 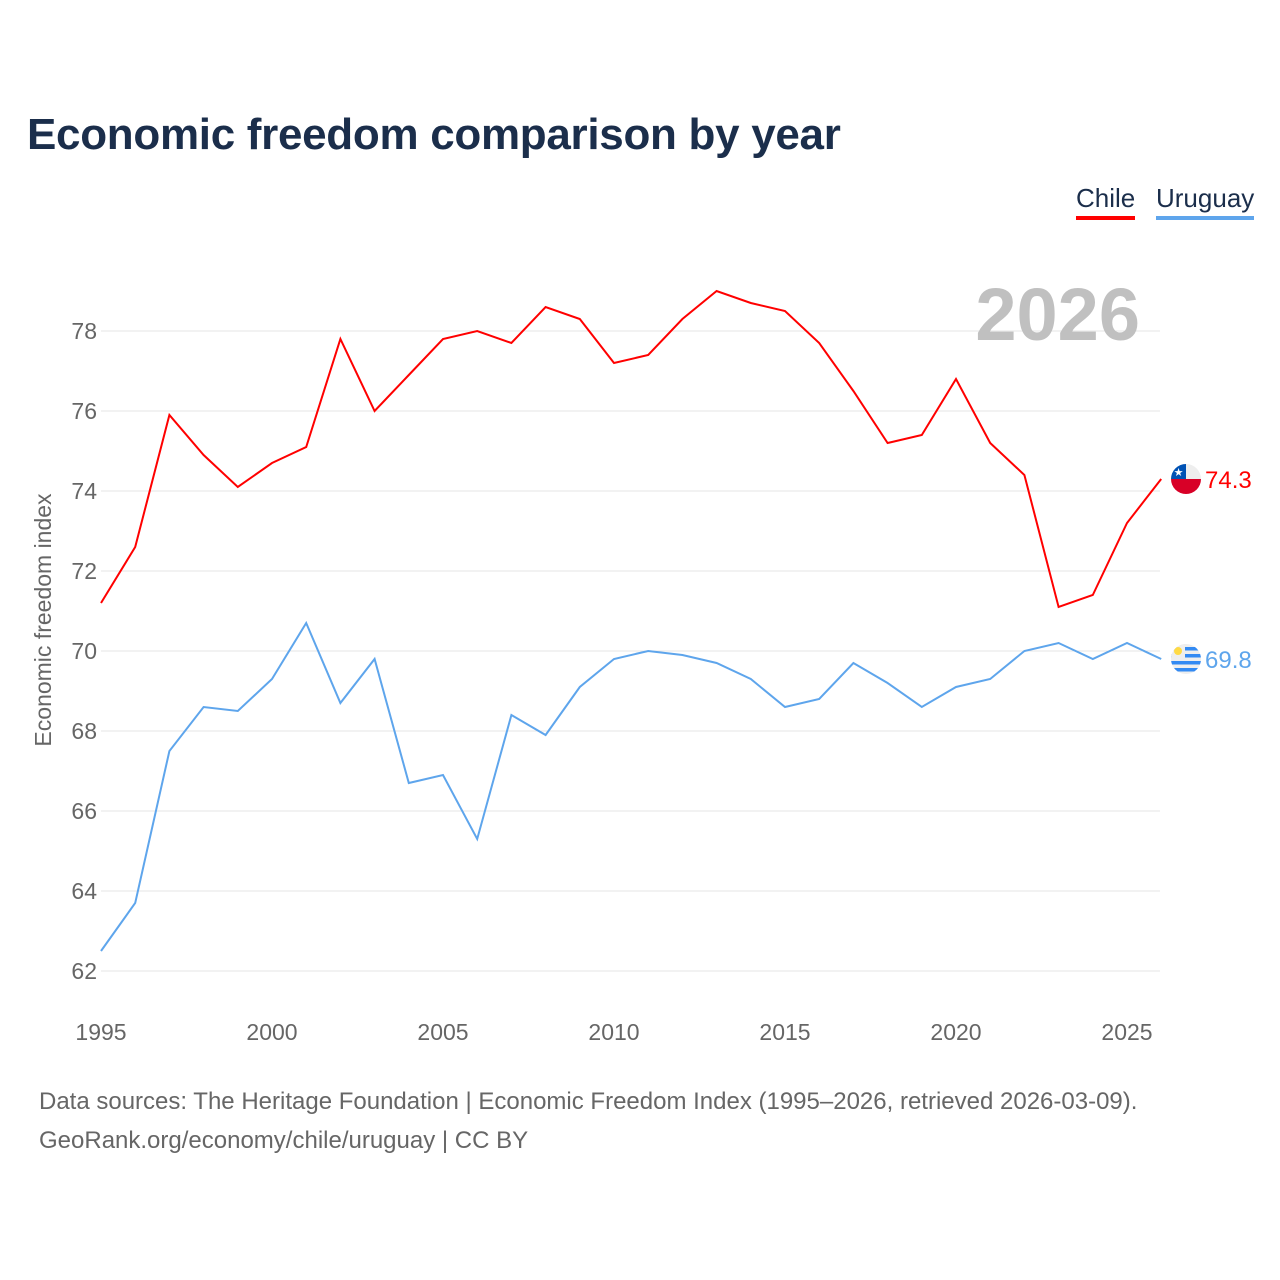 I want to click on x-tick-label: 2025, so click(x=1126, y=1032).